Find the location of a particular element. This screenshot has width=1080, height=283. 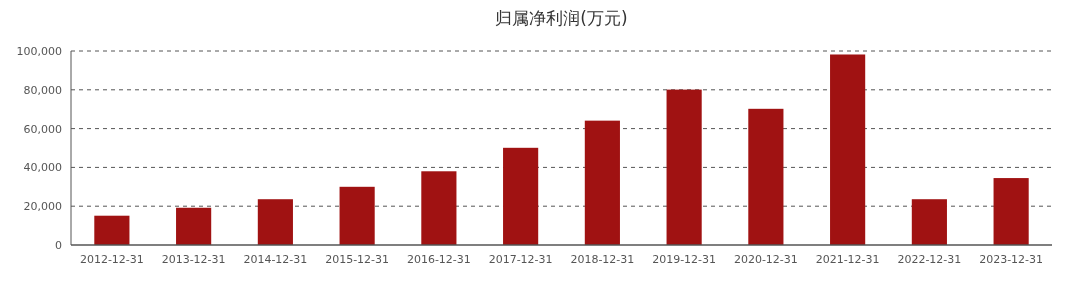

x-tick-label: 2013-12-31 is located at coordinates (193, 259).